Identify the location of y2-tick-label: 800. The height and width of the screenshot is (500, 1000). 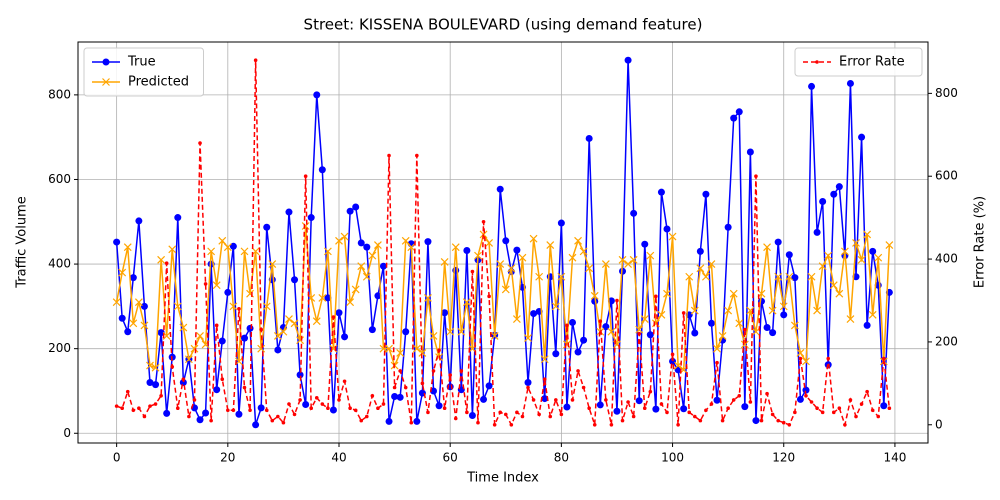
(946, 93).